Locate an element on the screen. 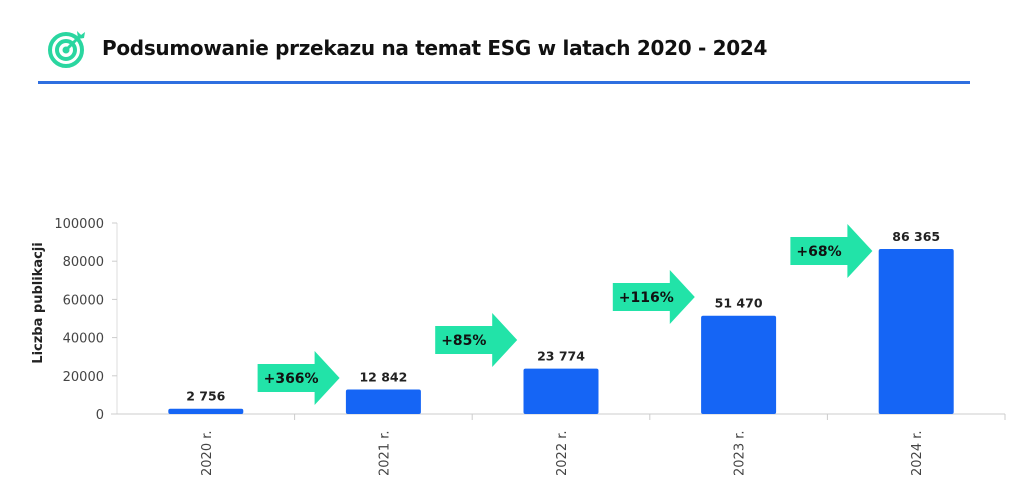 Image resolution: width=1024 pixels, height=495 pixels. x-tick-label: 2020 r. is located at coordinates (207, 454).